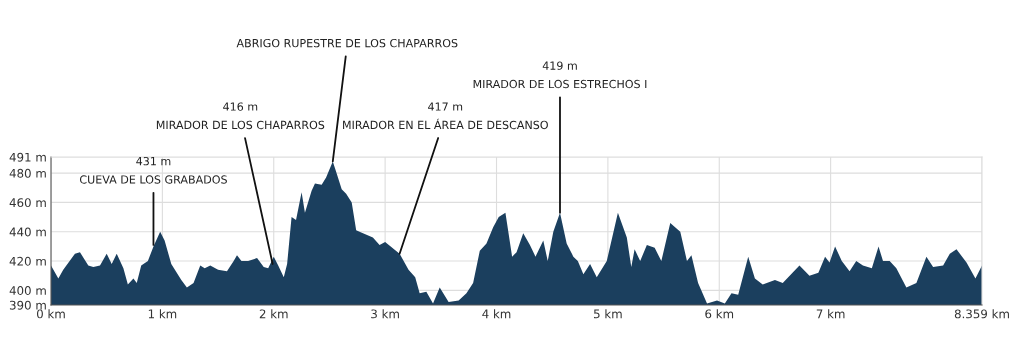  What do you see at coordinates (162, 314) in the screenshot?
I see `x-tick-label: 1 km` at bounding box center [162, 314].